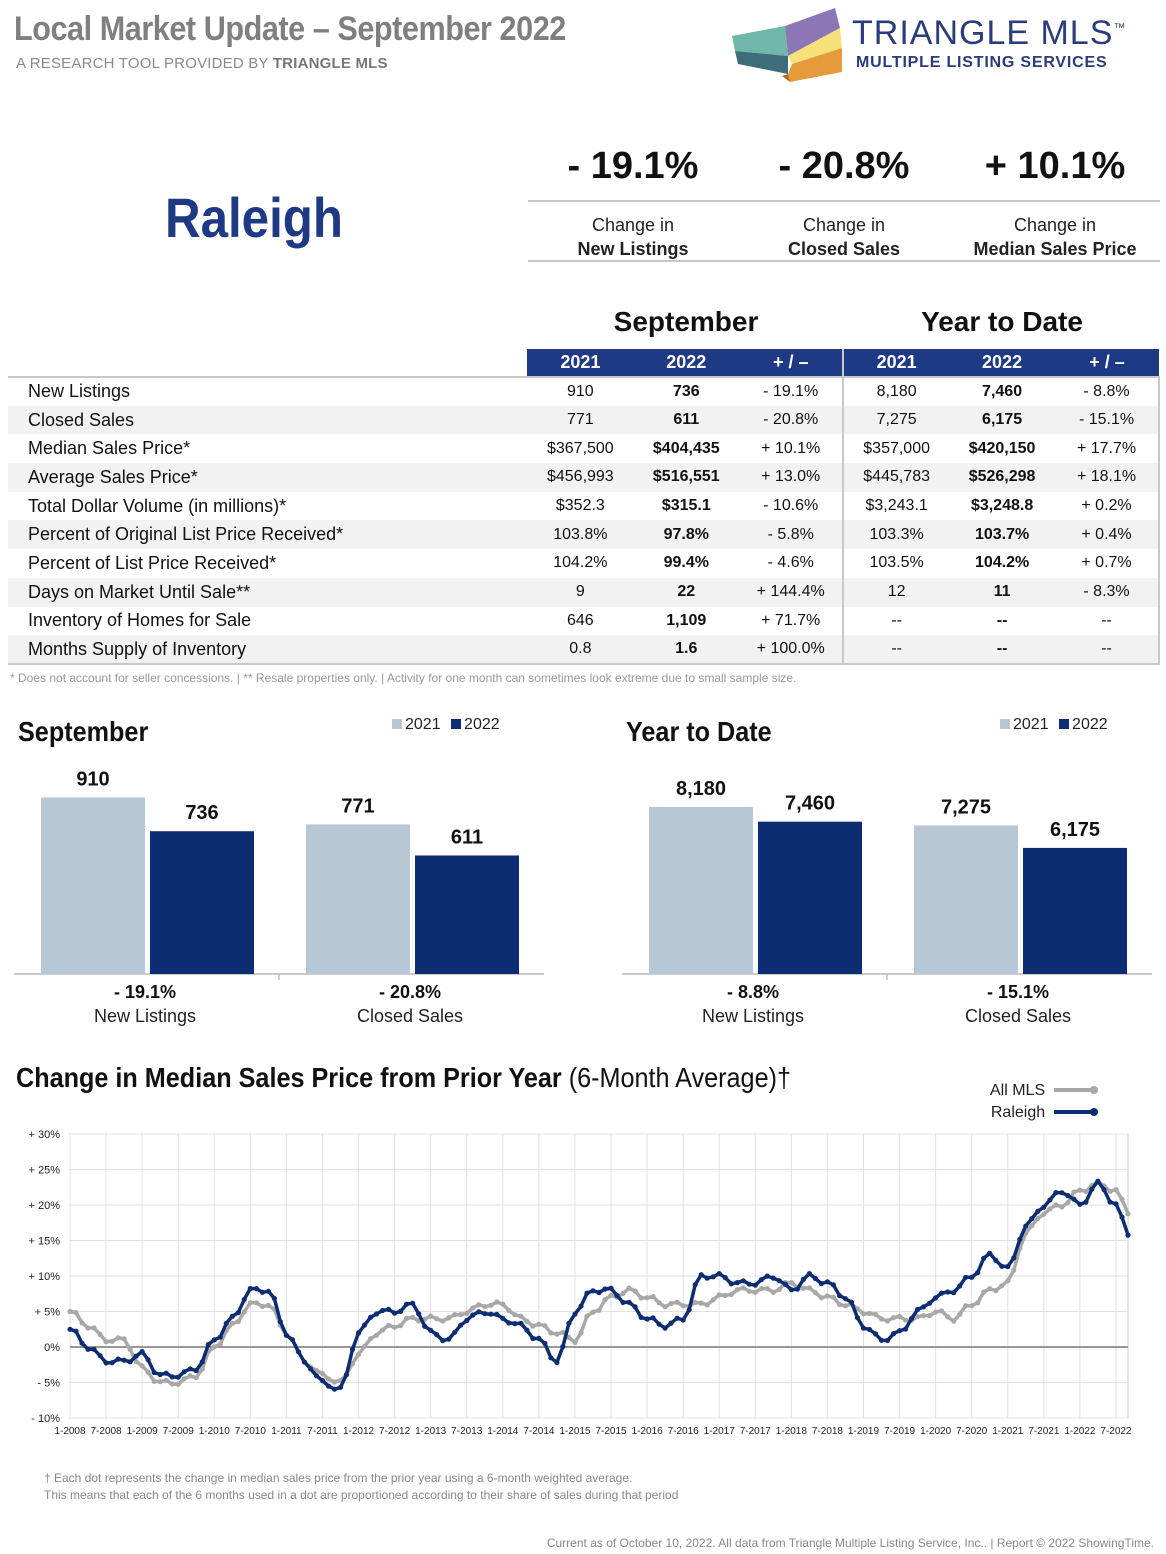 This screenshot has width=1166, height=1554. I want to click on cell-ytd-2022: $3,248.8, so click(1002, 506).